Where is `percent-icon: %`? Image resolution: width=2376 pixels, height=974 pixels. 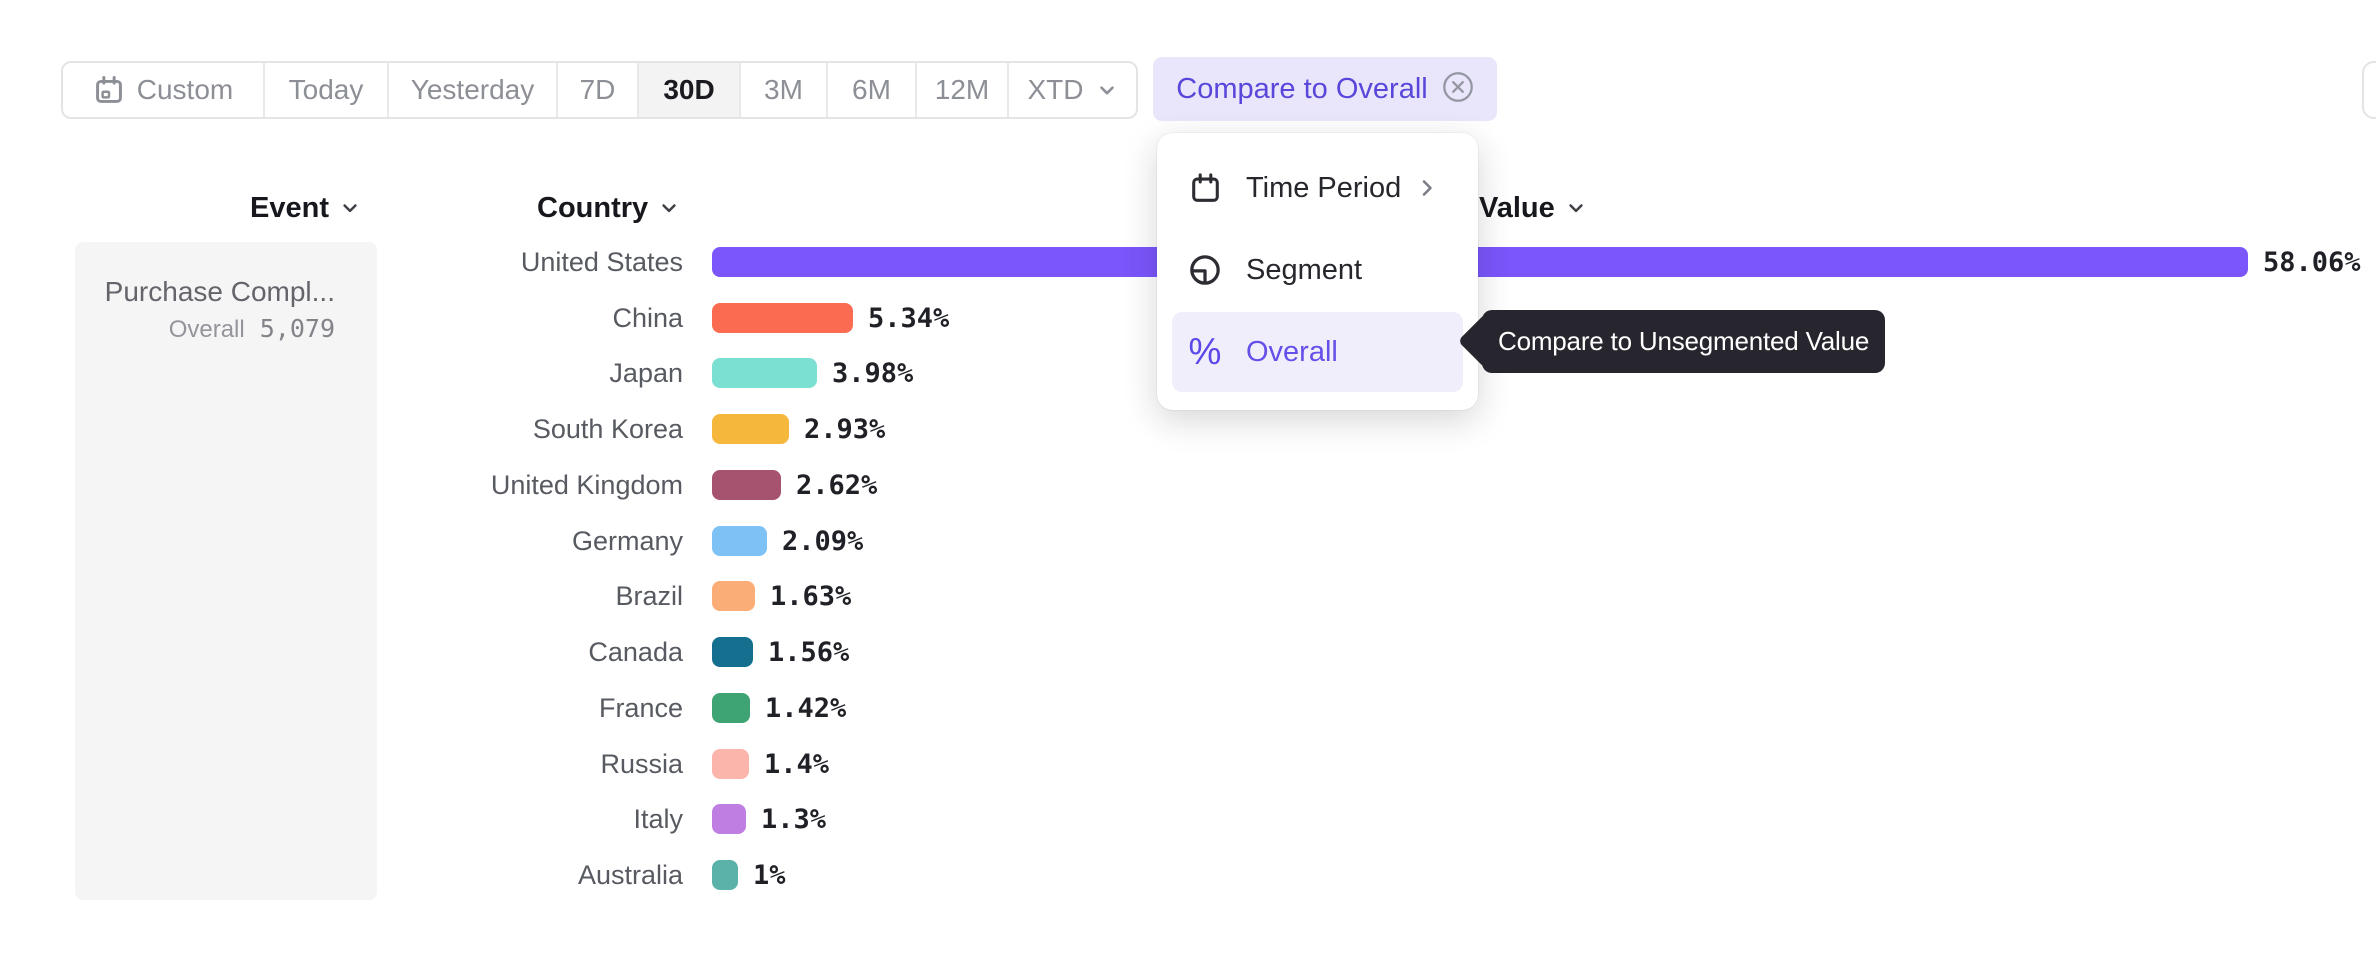
percent-icon: % is located at coordinates (1205, 351).